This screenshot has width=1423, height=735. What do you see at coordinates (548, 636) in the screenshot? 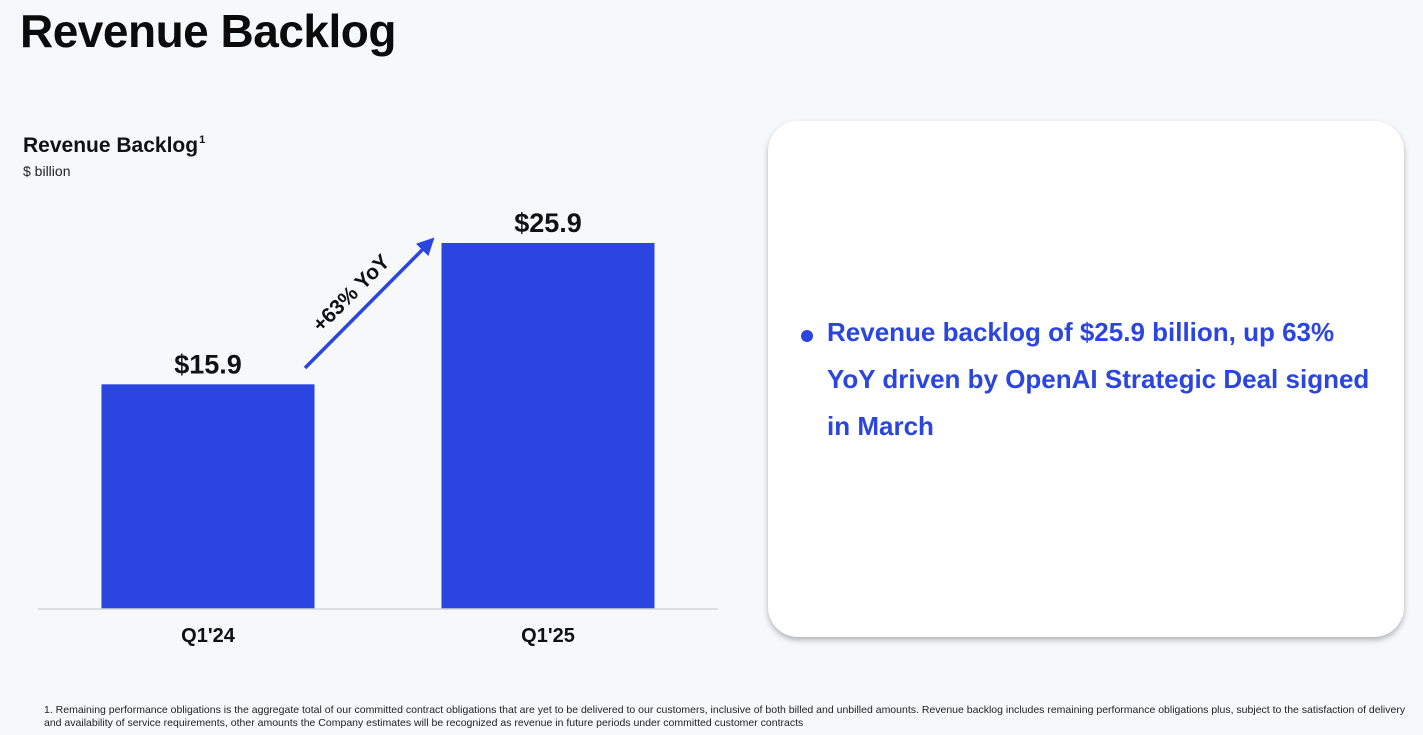
I see `category-label-1: Q1'25` at bounding box center [548, 636].